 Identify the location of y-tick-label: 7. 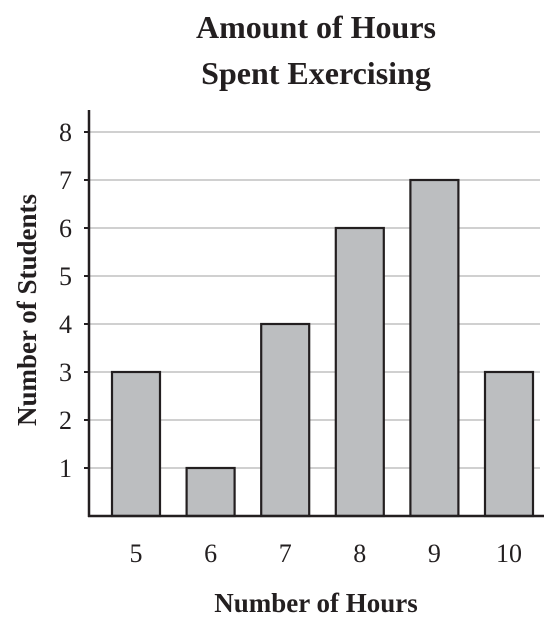
(65, 180).